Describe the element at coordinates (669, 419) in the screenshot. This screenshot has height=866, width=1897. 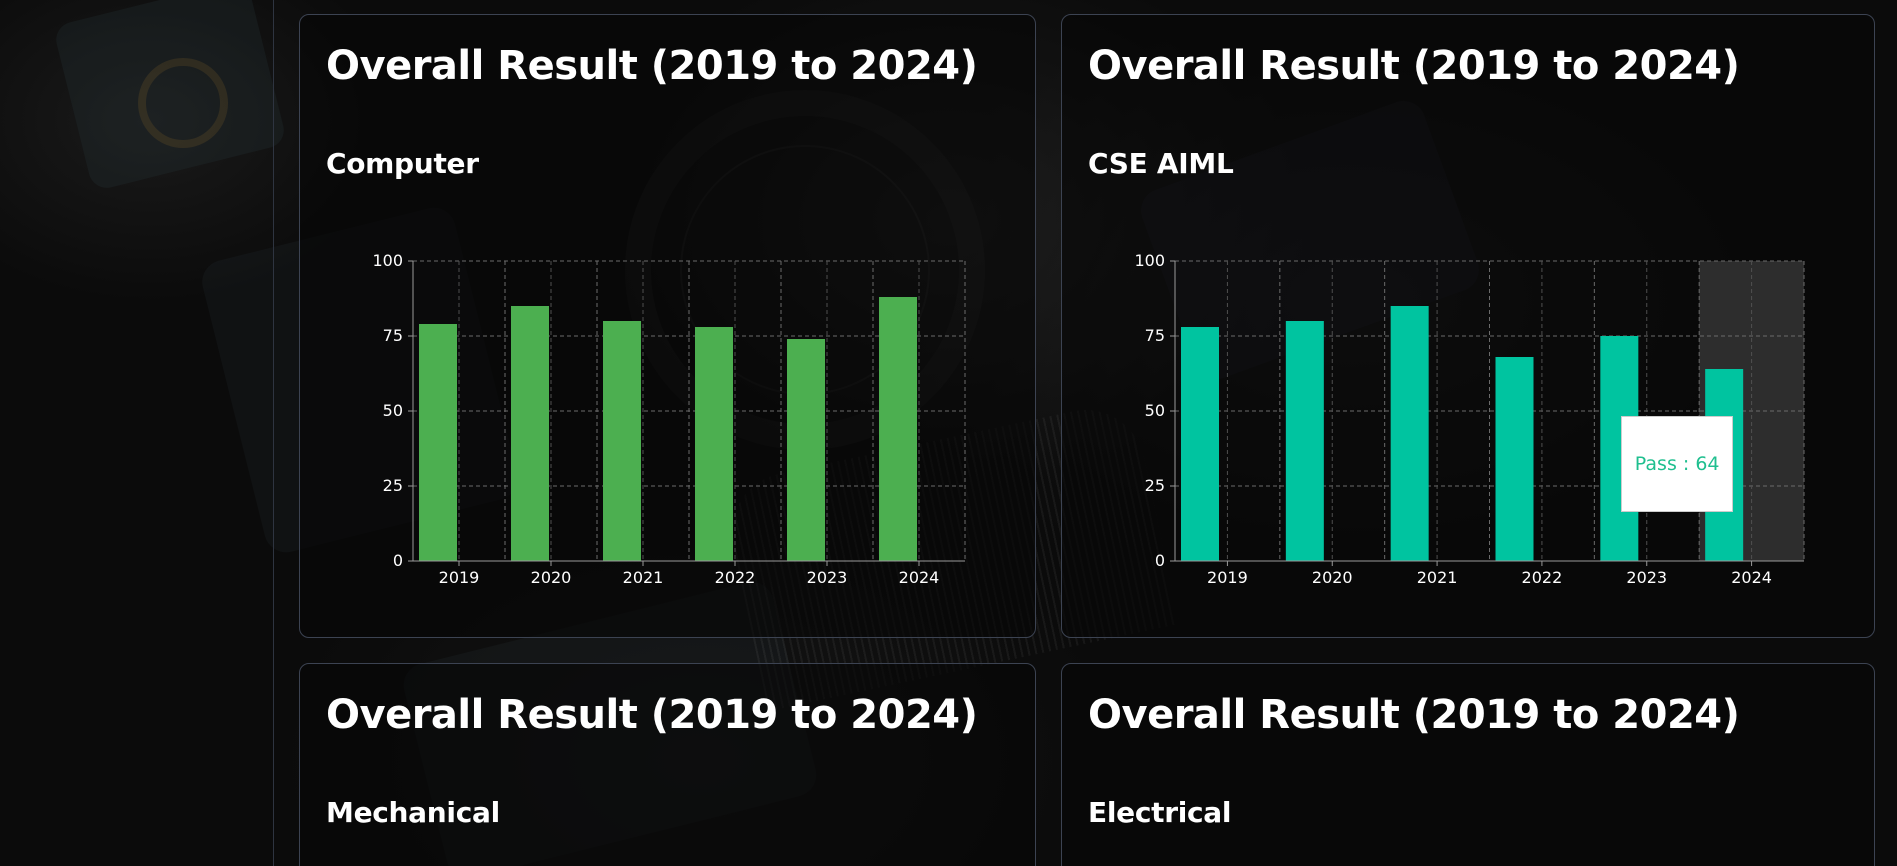
I see `bar-chart-computer: 0 25 50 75 100 2019 2020 2021 2022 2023 2024` at that location.